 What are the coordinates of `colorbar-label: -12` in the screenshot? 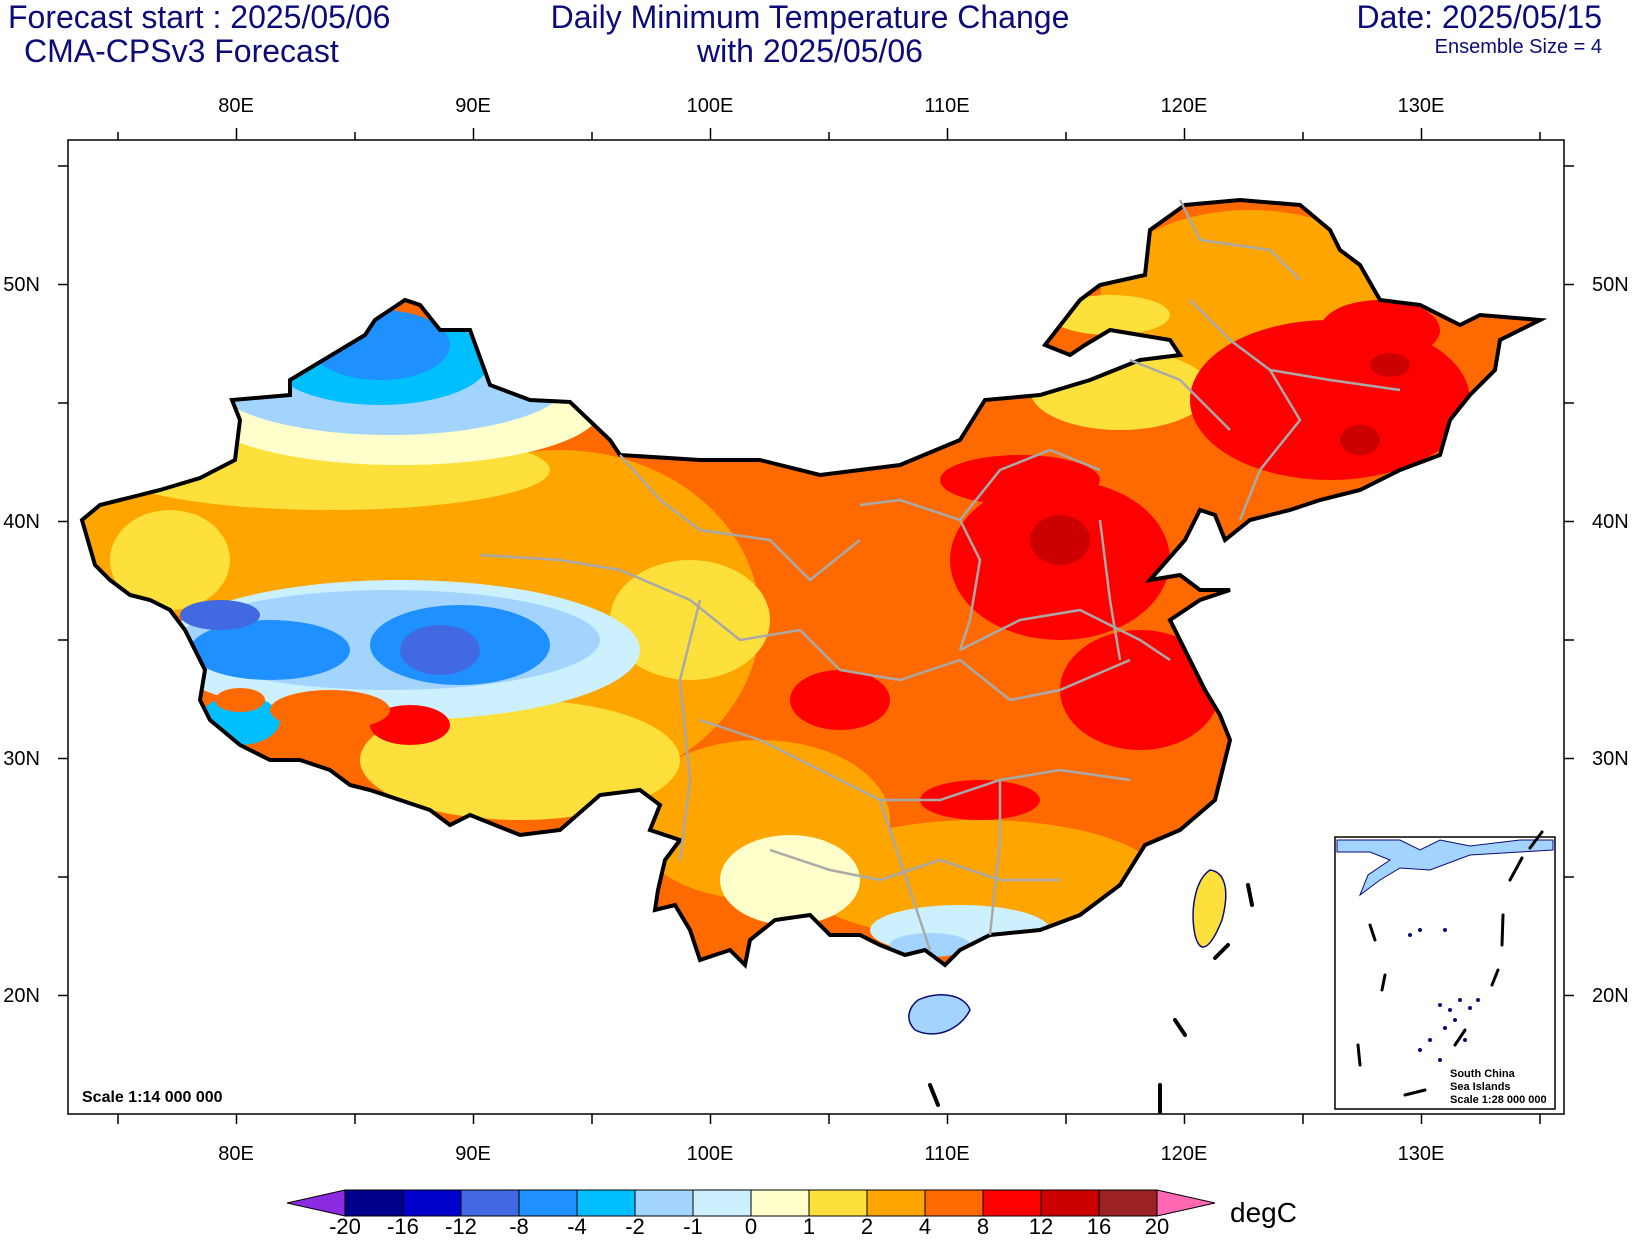 It's located at (461, 1226).